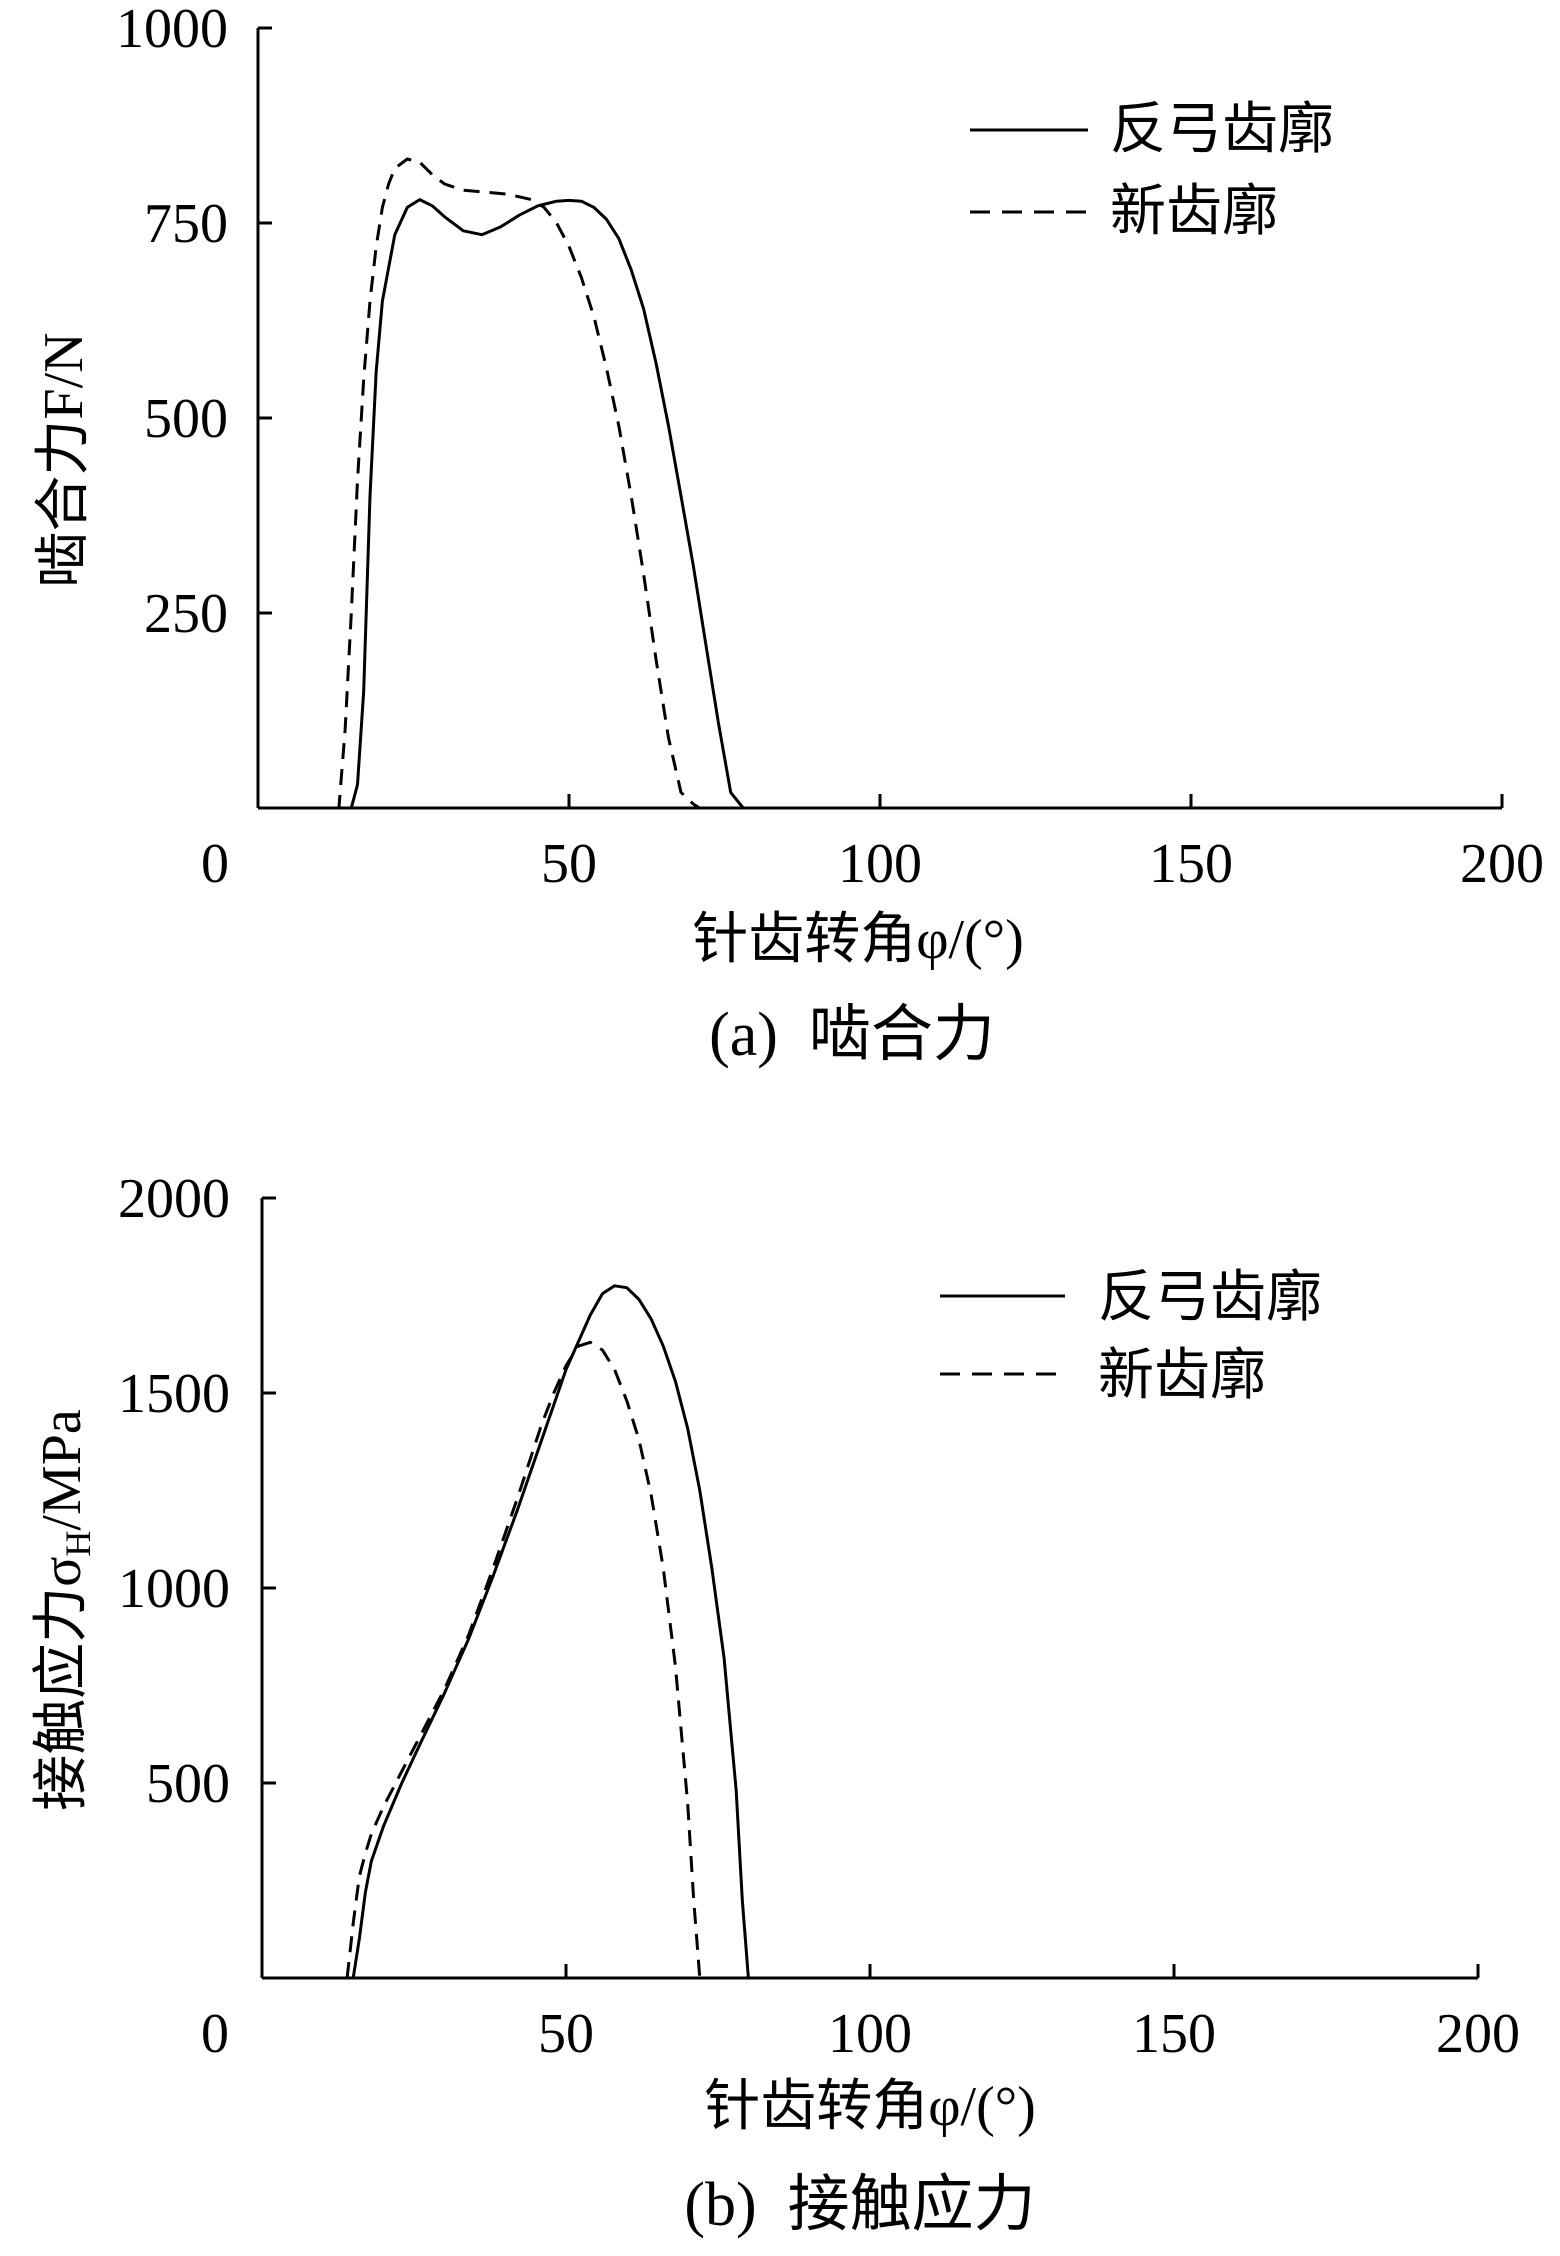 The height and width of the screenshot is (2256, 1560). I want to click on y-ticks: 500 1000 1500 2000, so click(197, 1491).